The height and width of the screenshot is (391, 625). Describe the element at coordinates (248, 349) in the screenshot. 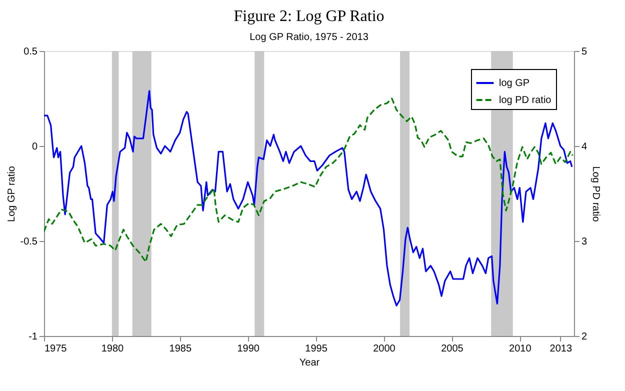

I see `x-tick-label: 1990` at that location.